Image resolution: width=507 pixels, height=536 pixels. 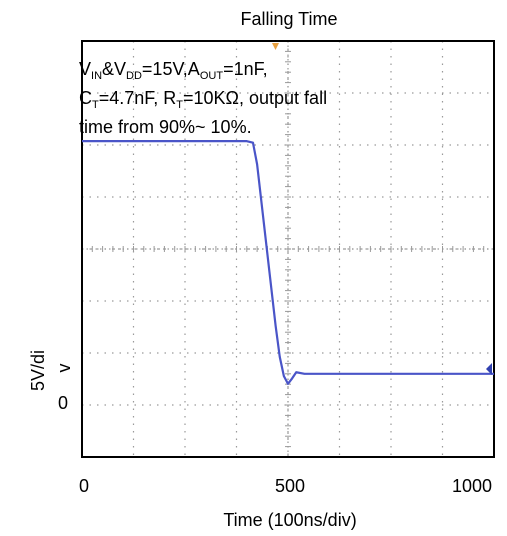 I want to click on y-tick-label-0: 0, so click(x=63, y=403).